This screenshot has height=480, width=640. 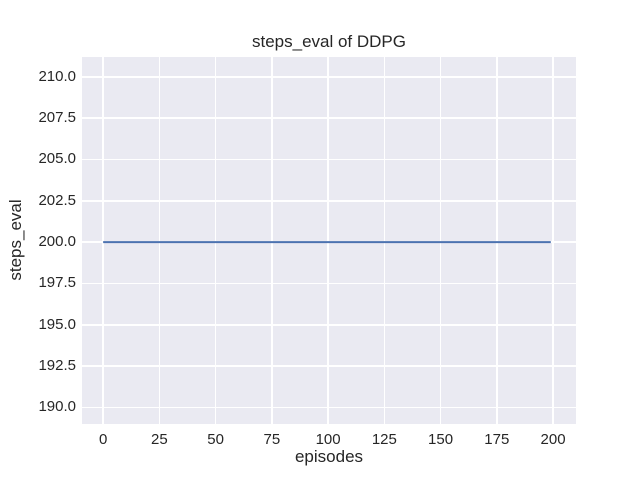 I want to click on y-tick-label: 197.5, so click(x=57, y=283).